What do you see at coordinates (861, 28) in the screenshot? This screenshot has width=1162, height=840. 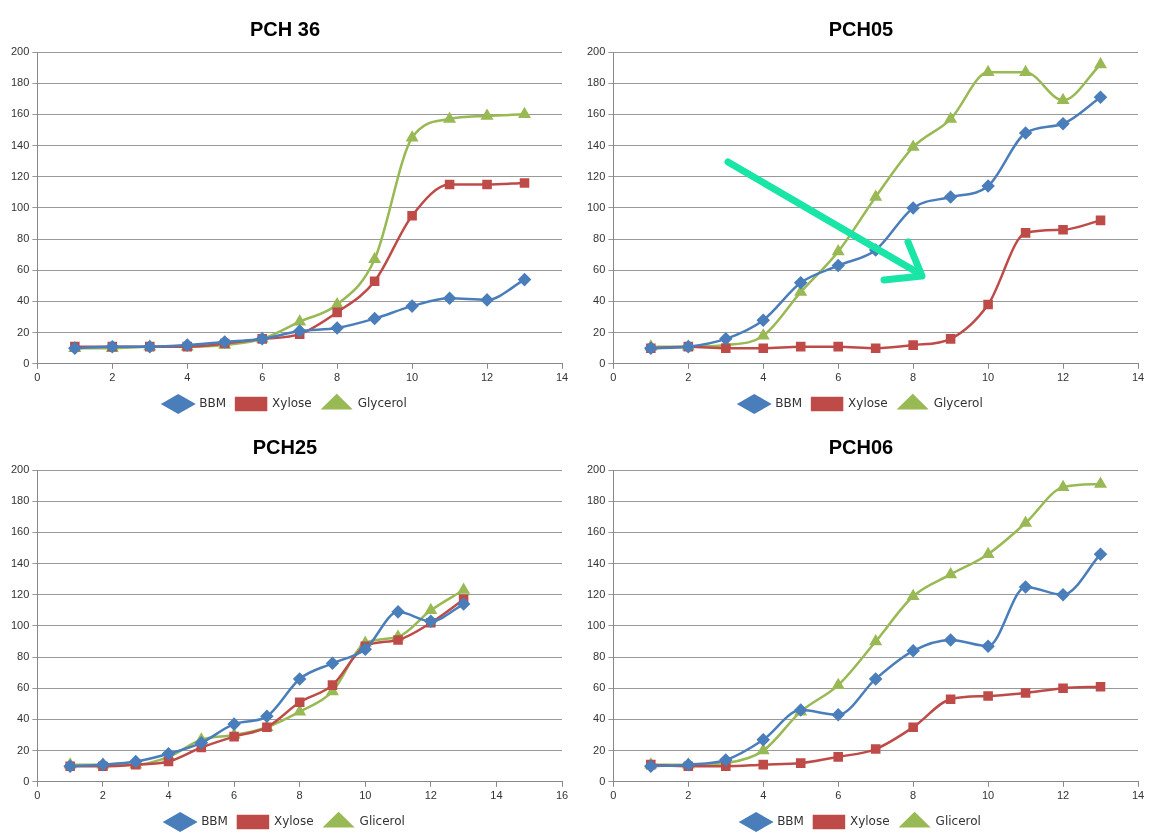 I see `chart-title: PCH05` at bounding box center [861, 28].